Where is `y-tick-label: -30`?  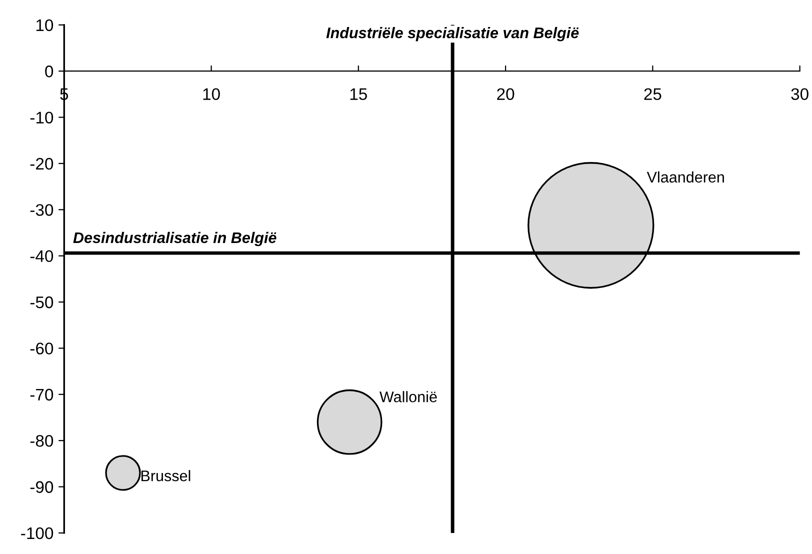
y-tick-label: -30 is located at coordinates (42, 210).